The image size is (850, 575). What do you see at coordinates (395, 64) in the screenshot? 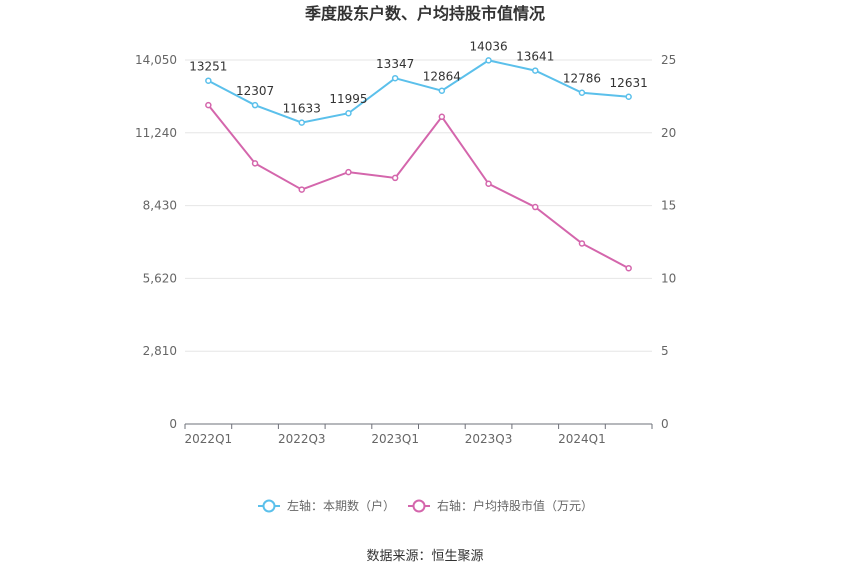
I see `data-label: 13347` at bounding box center [395, 64].